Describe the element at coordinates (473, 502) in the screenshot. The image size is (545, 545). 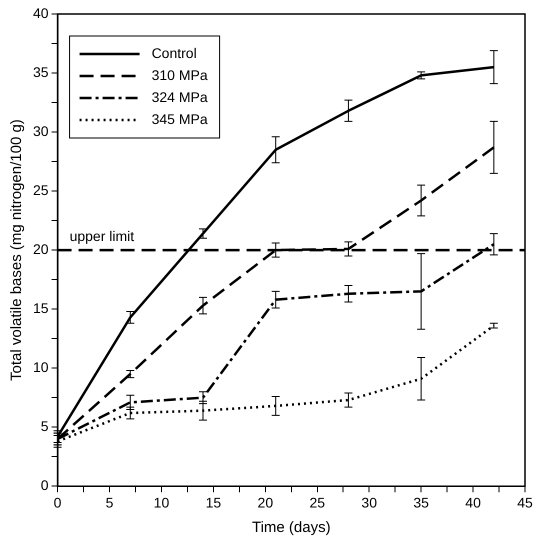
I see `x-tick-label: 40` at that location.